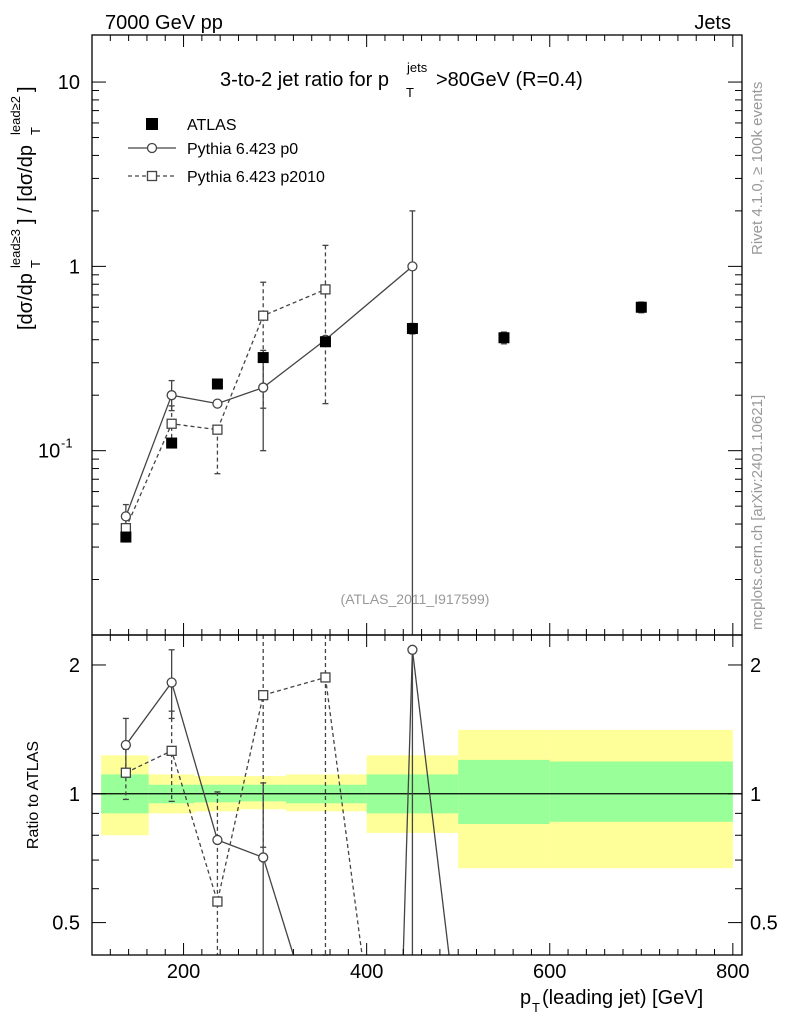  What do you see at coordinates (366, 972) in the screenshot?
I see `x-tick-label: 400` at bounding box center [366, 972].